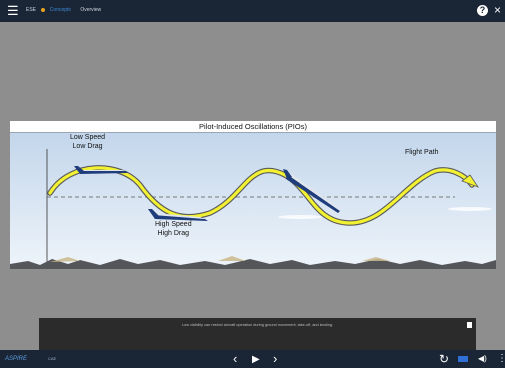  Describe the element at coordinates (253, 264) in the screenshot. I see `mountain-range` at that location.